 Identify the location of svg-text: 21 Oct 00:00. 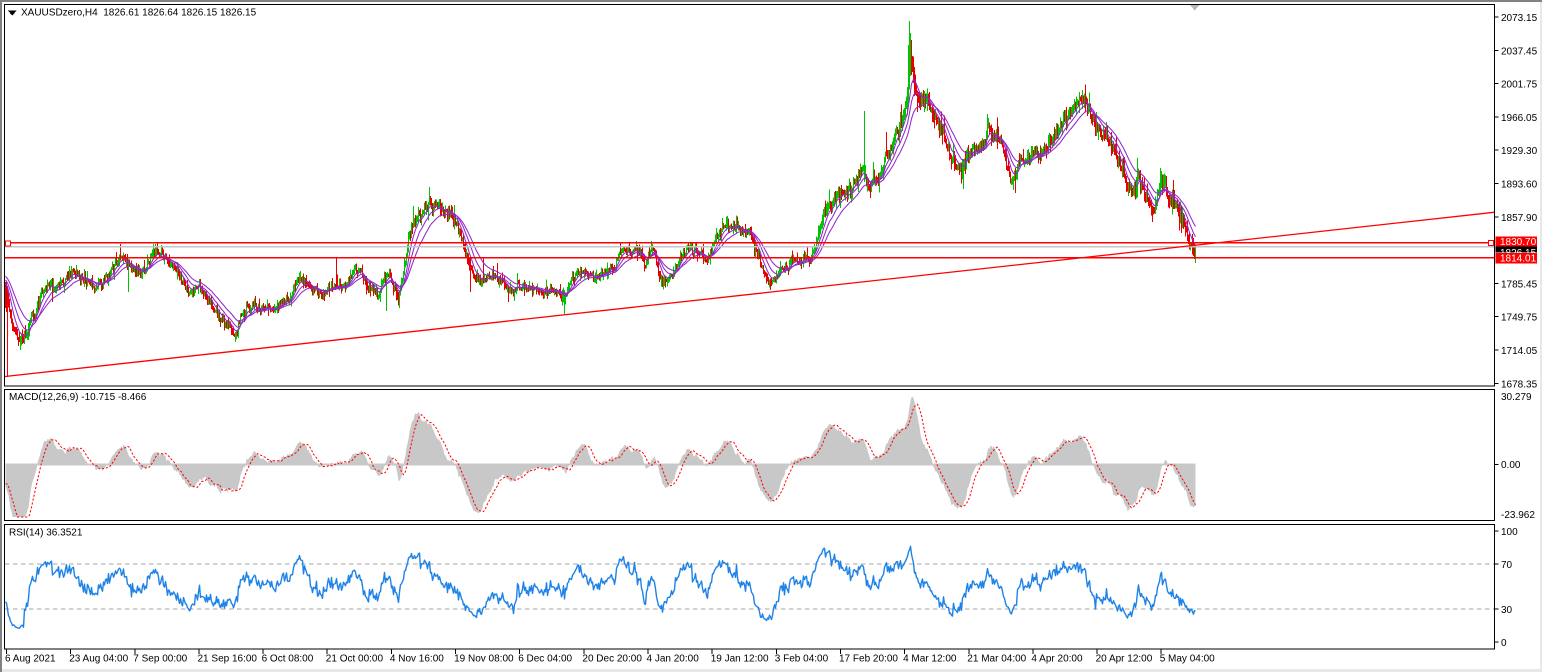
(355, 659).